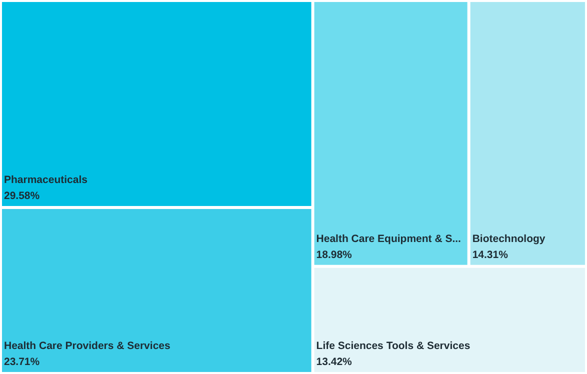 The width and height of the screenshot is (587, 374). What do you see at coordinates (22, 362) in the screenshot?
I see `data-label: 23.71%` at bounding box center [22, 362].